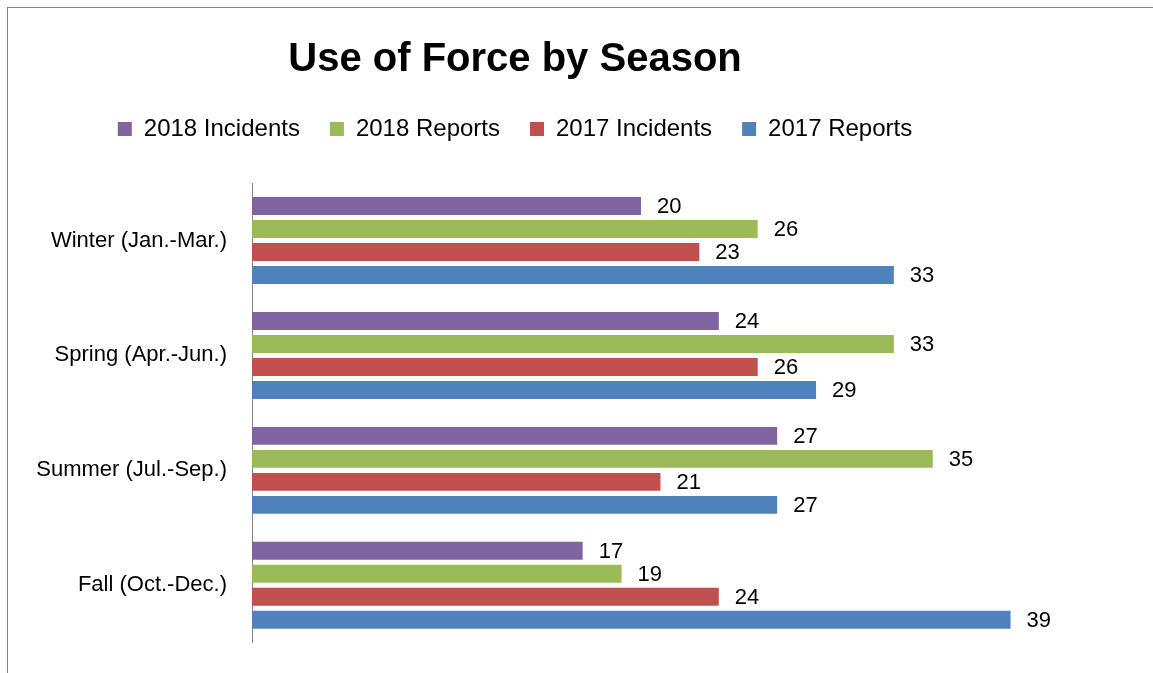 Image resolution: width=1153 pixels, height=673 pixels. I want to click on legend-label: 2018 Incidents, so click(221, 127).